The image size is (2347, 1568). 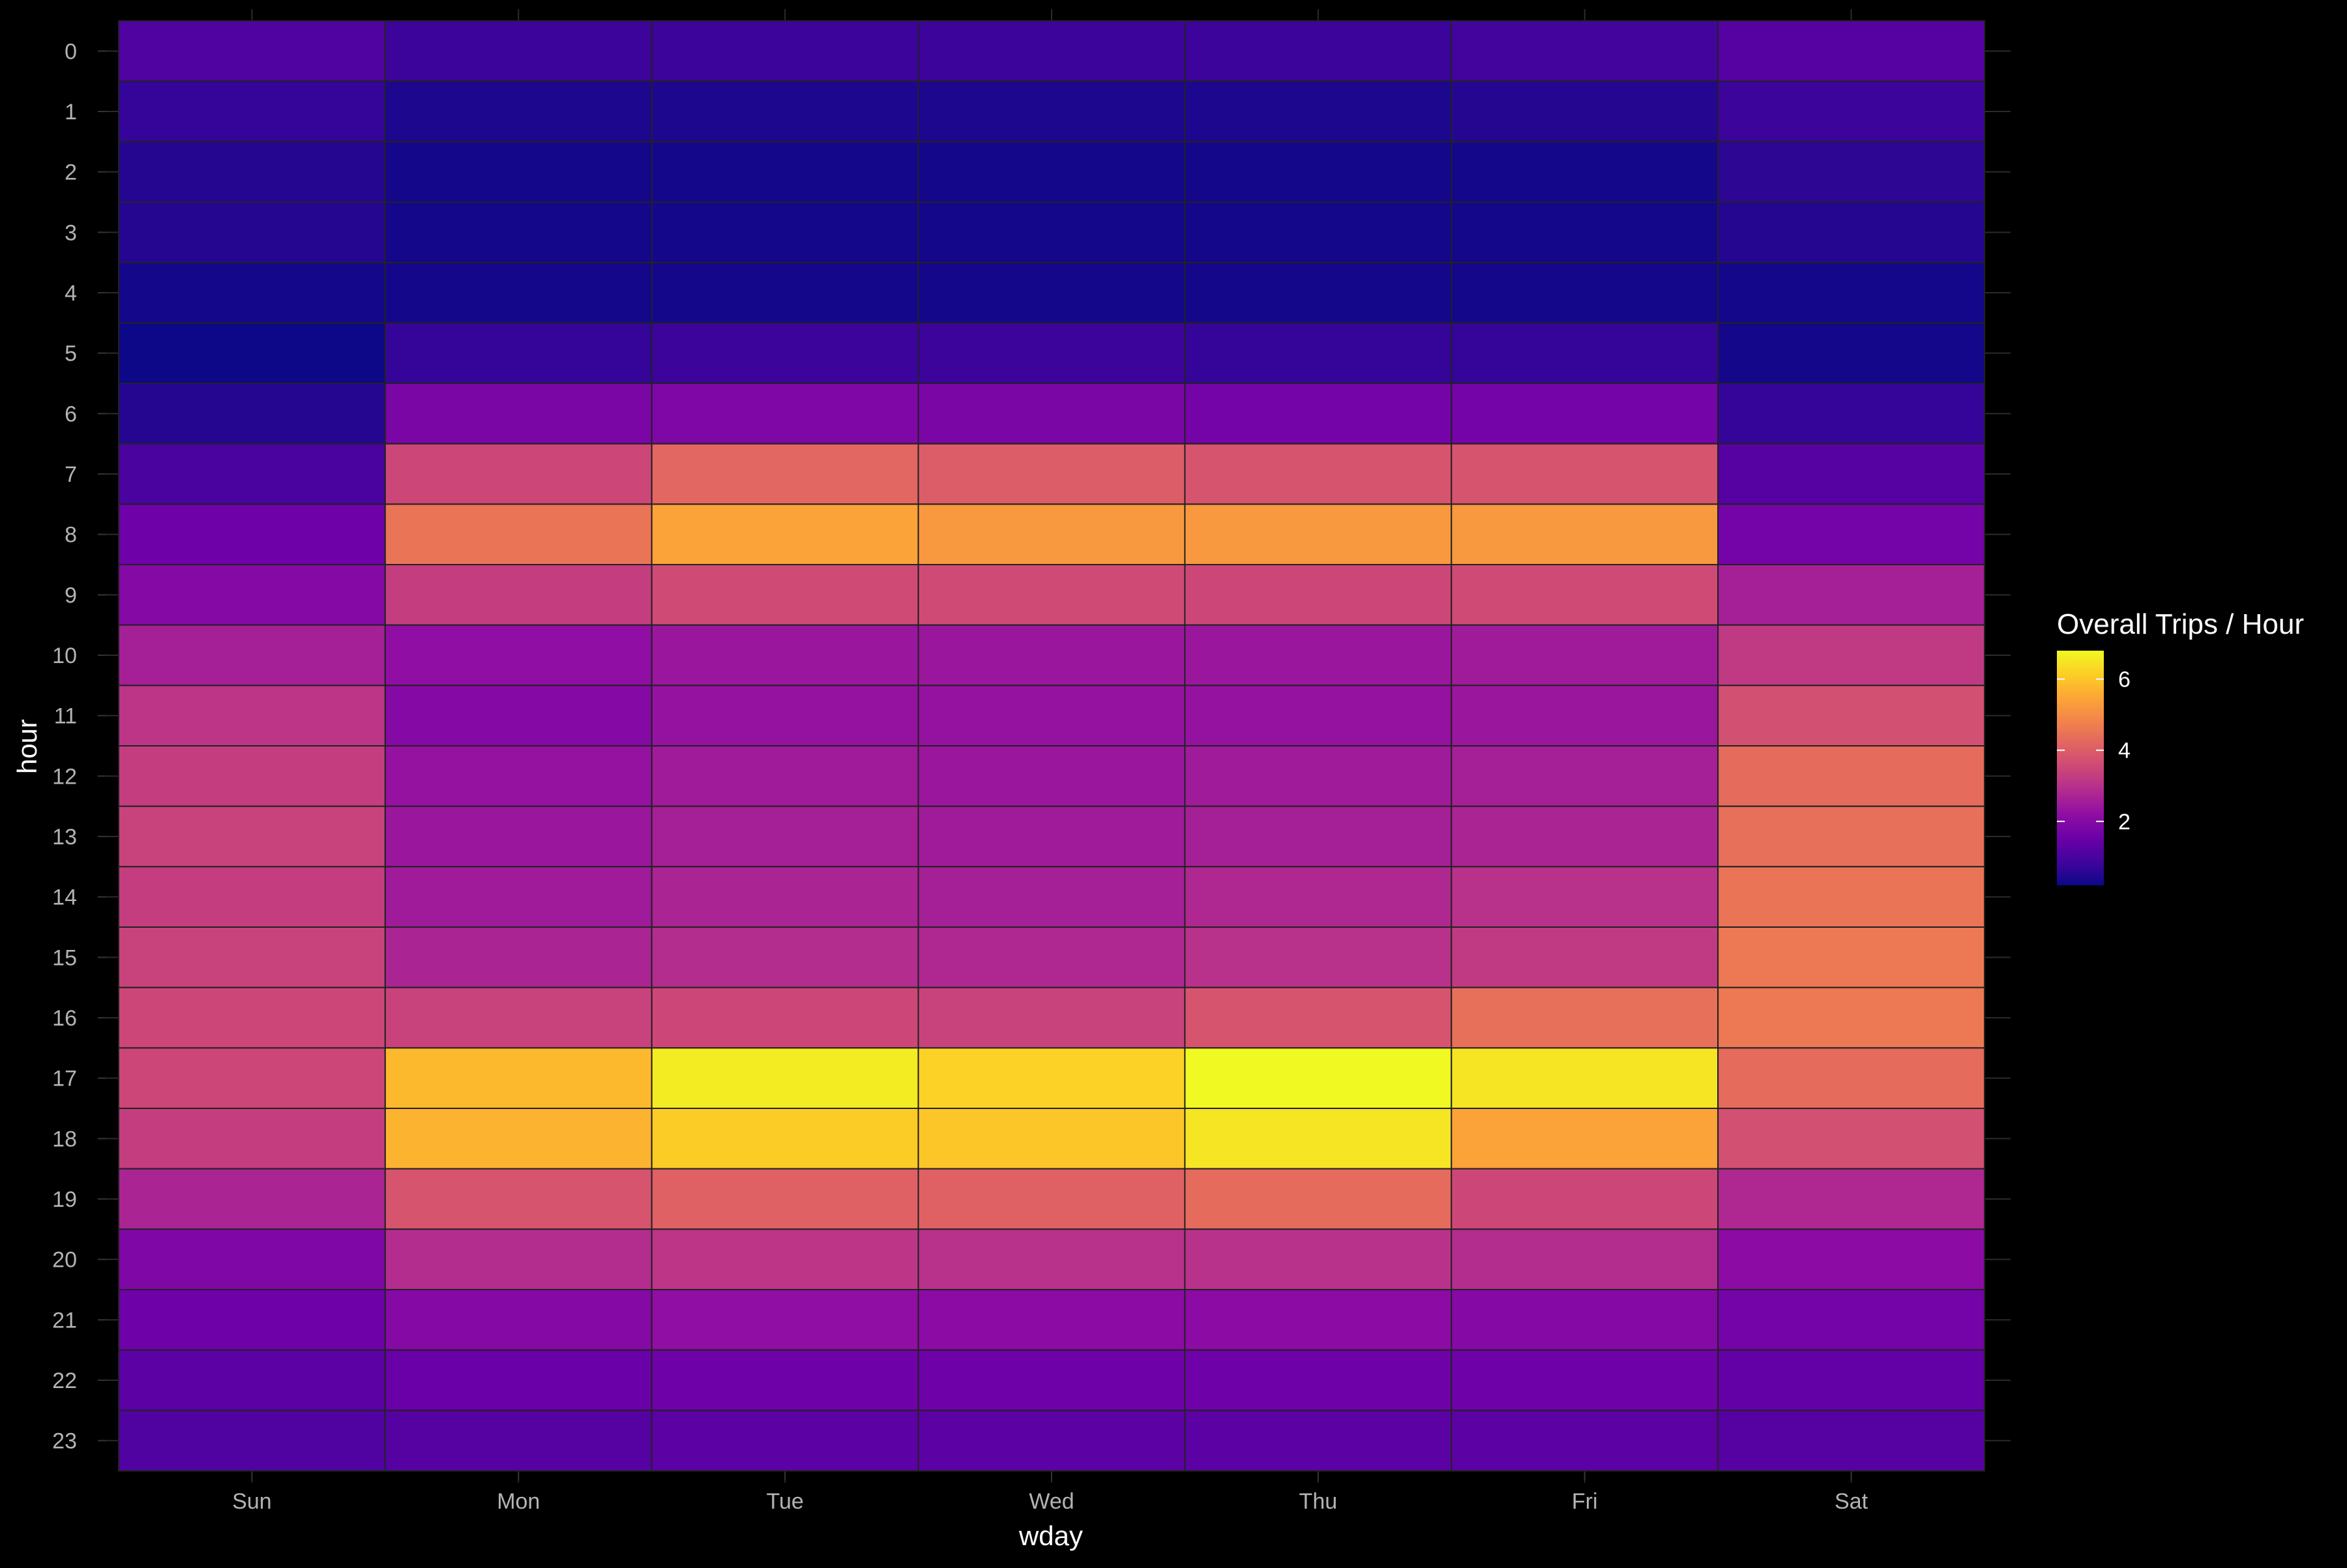 I want to click on x-tick-label: Wed, so click(x=1051, y=1502).